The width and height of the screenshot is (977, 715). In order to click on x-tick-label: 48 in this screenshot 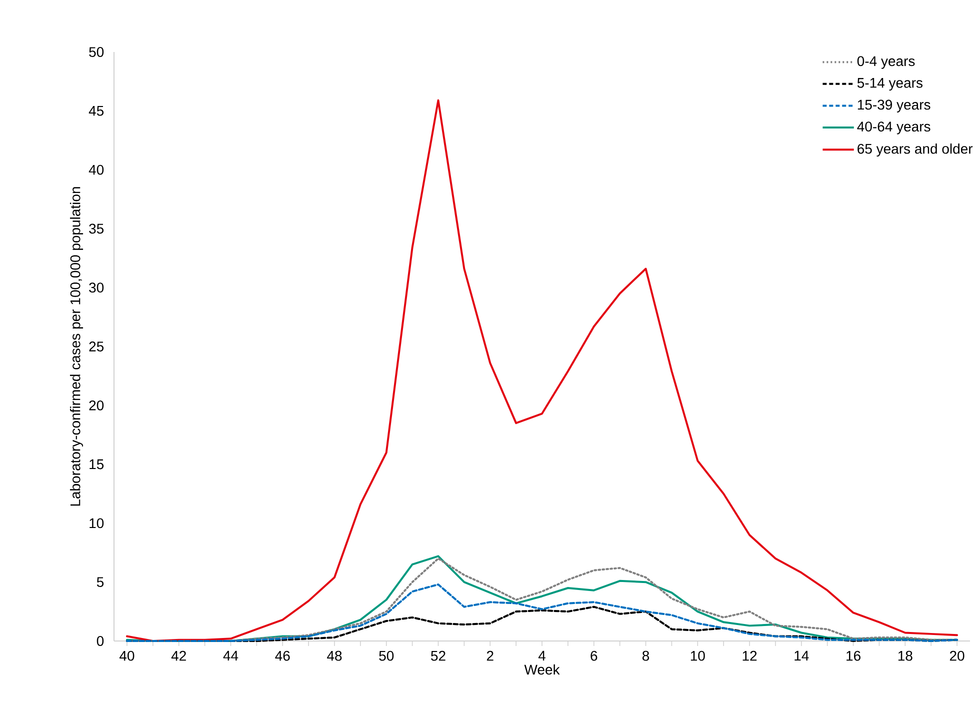, I will do `click(334, 655)`.